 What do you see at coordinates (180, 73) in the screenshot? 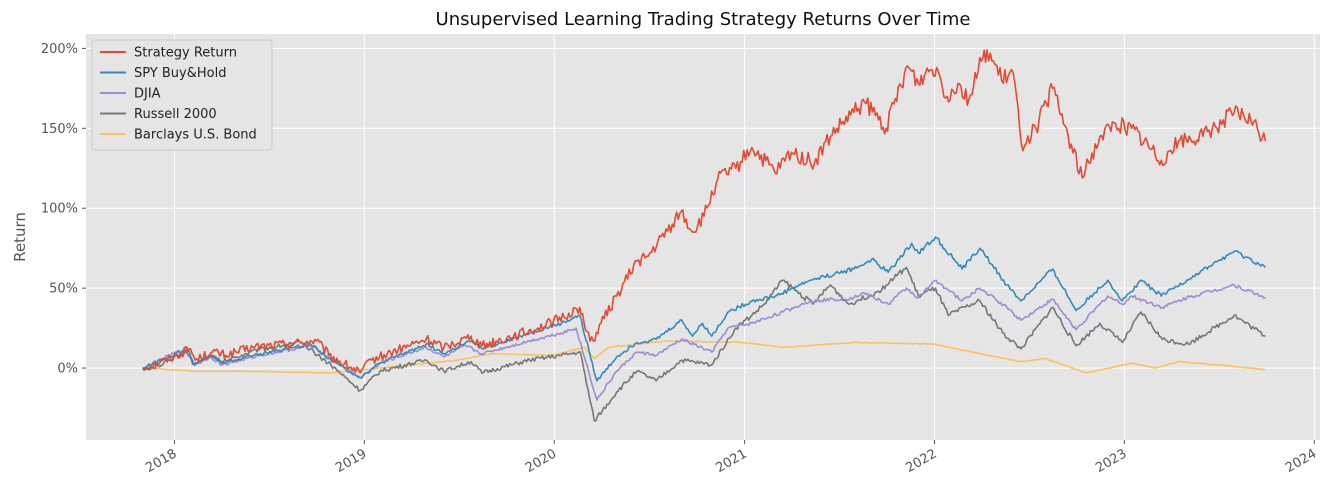
I see `legend-label: SPY Buy&Hold` at bounding box center [180, 73].